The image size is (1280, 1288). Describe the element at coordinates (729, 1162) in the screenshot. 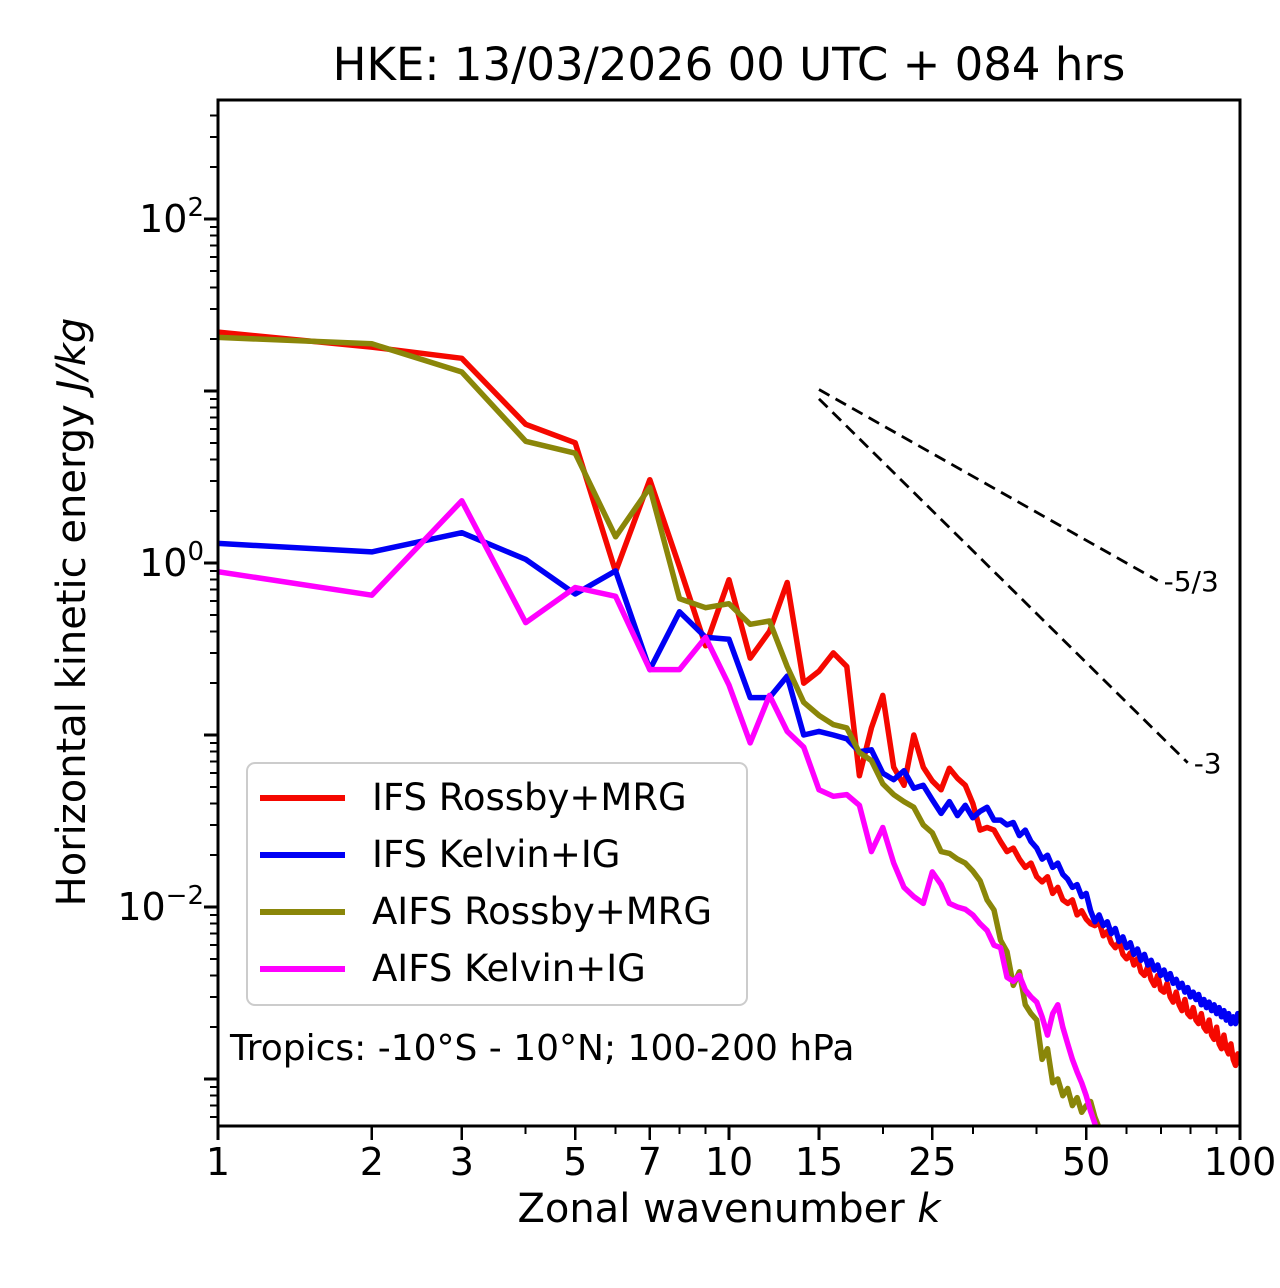

I see `x-tick-label: 10` at that location.